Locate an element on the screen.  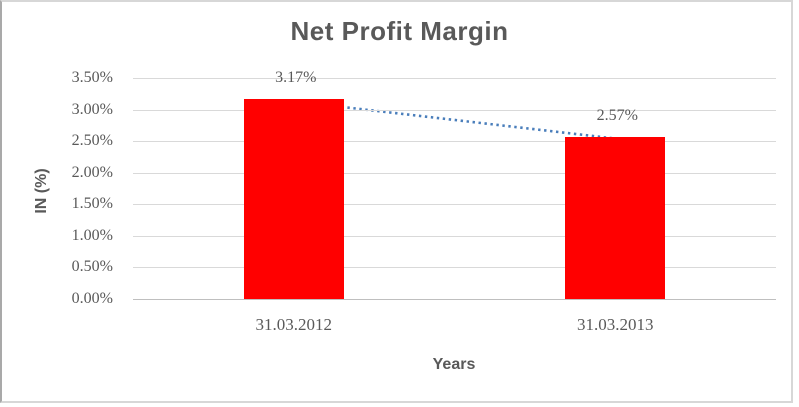
y-tick-label: 1.00% is located at coordinates (92, 235).